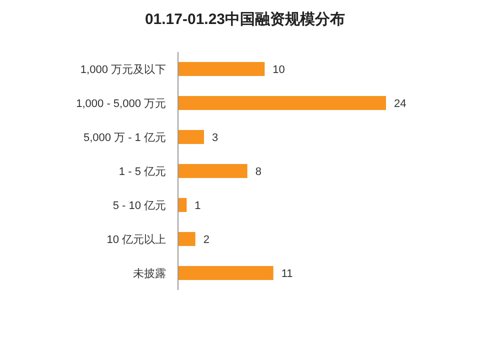  Describe the element at coordinates (287, 274) in the screenshot. I see `data-label: 11` at that location.